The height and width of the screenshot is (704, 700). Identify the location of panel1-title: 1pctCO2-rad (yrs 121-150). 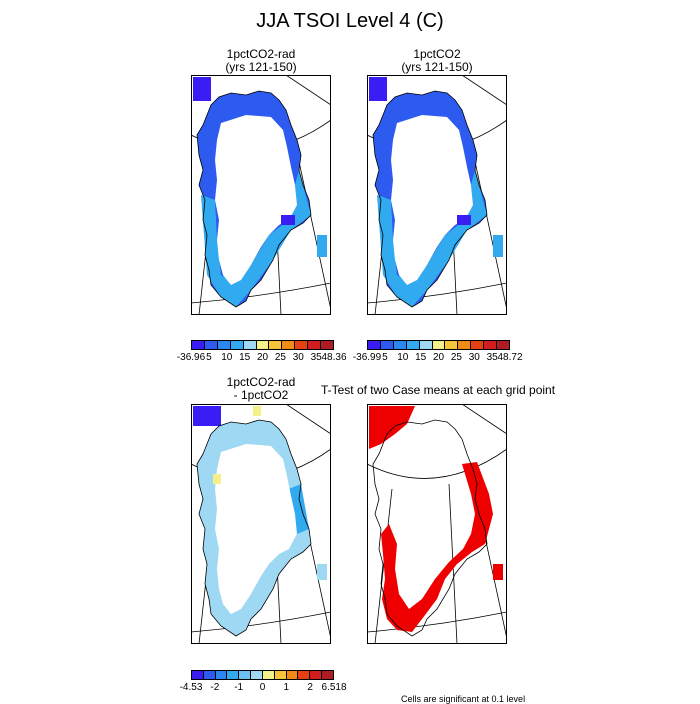
(261, 61).